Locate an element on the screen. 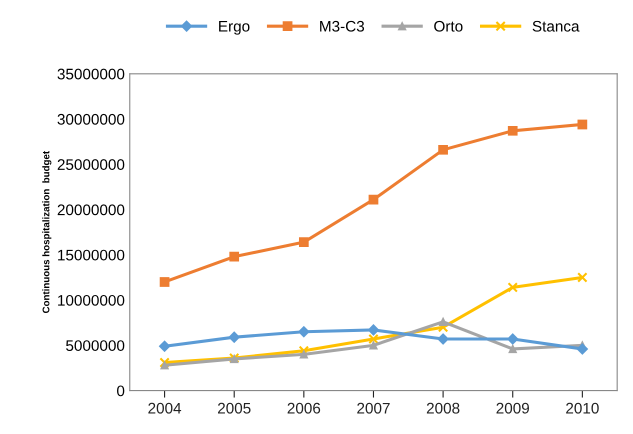 The image size is (633, 434). x-tick-label: 2005 is located at coordinates (234, 408).